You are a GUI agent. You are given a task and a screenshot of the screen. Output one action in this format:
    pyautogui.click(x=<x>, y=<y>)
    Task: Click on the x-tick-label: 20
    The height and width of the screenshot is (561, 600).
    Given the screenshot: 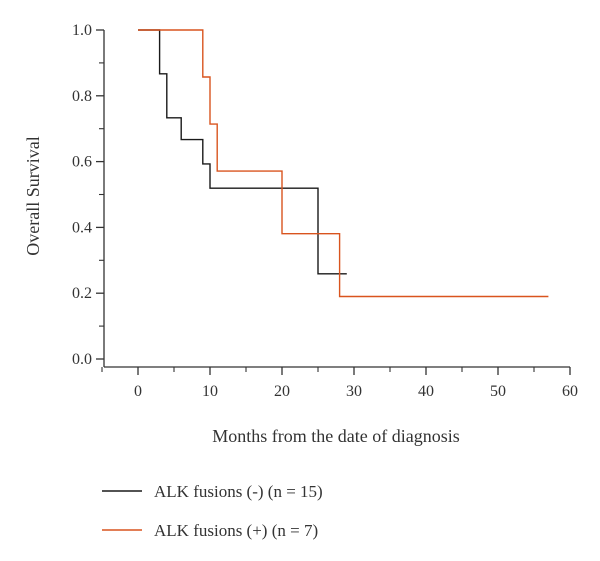 What is the action you would take?
    pyautogui.click(x=282, y=391)
    